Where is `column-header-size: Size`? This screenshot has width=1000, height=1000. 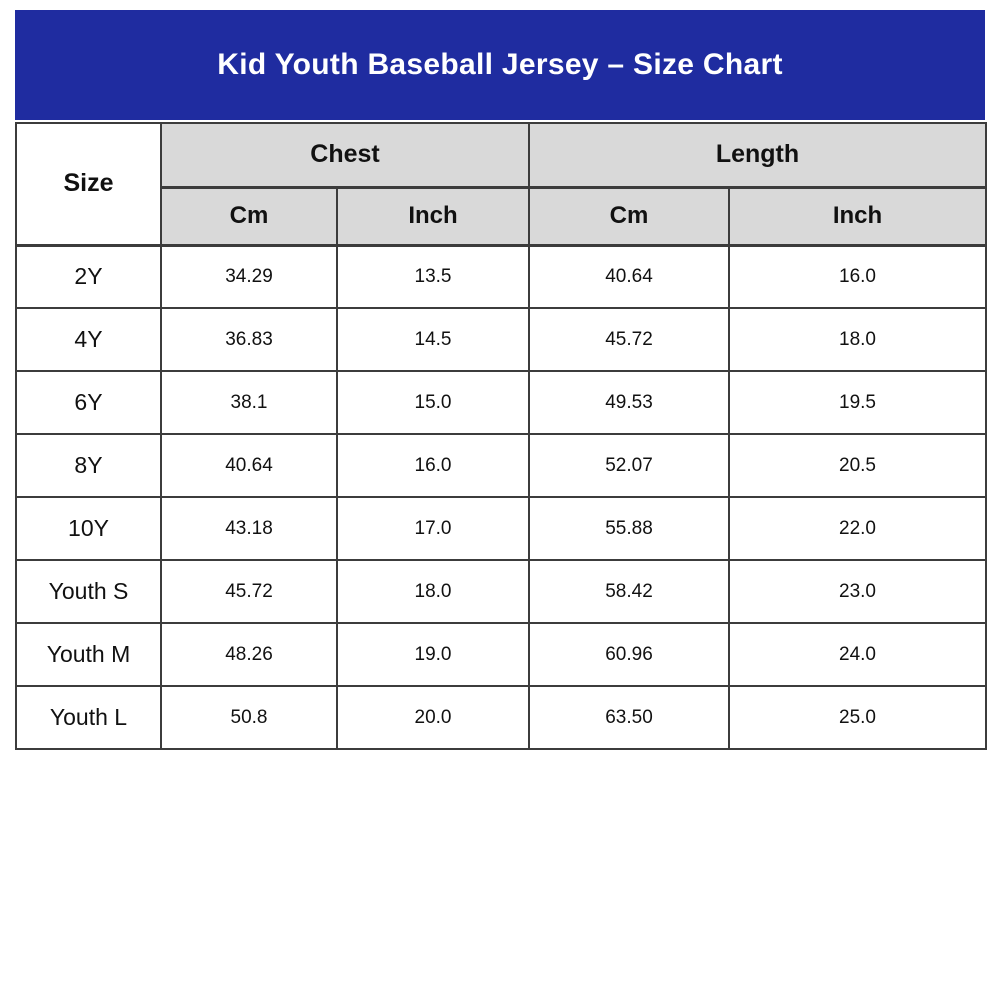 column-header-size: Size is located at coordinates (88, 184).